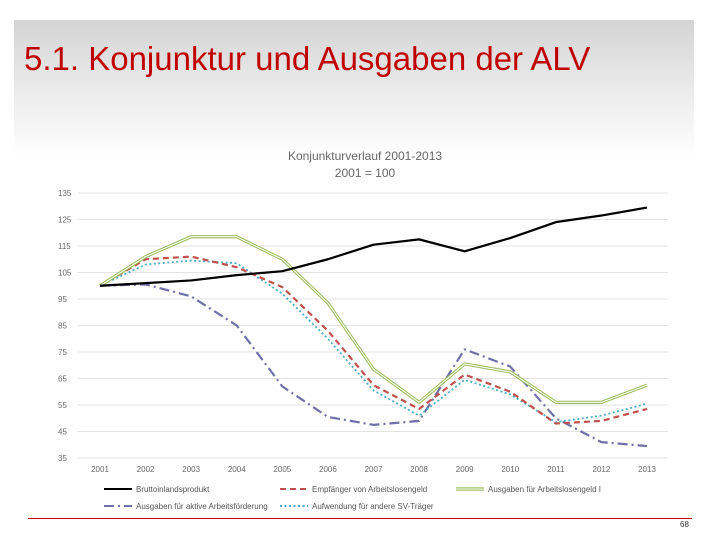  Describe the element at coordinates (365, 156) in the screenshot. I see `chart-title: Konjunkturverlauf 2001-2013` at that location.